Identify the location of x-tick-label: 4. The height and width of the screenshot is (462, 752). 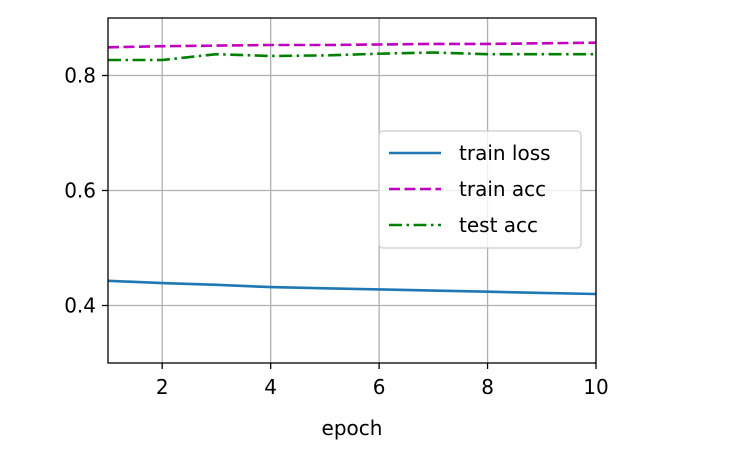
(270, 387).